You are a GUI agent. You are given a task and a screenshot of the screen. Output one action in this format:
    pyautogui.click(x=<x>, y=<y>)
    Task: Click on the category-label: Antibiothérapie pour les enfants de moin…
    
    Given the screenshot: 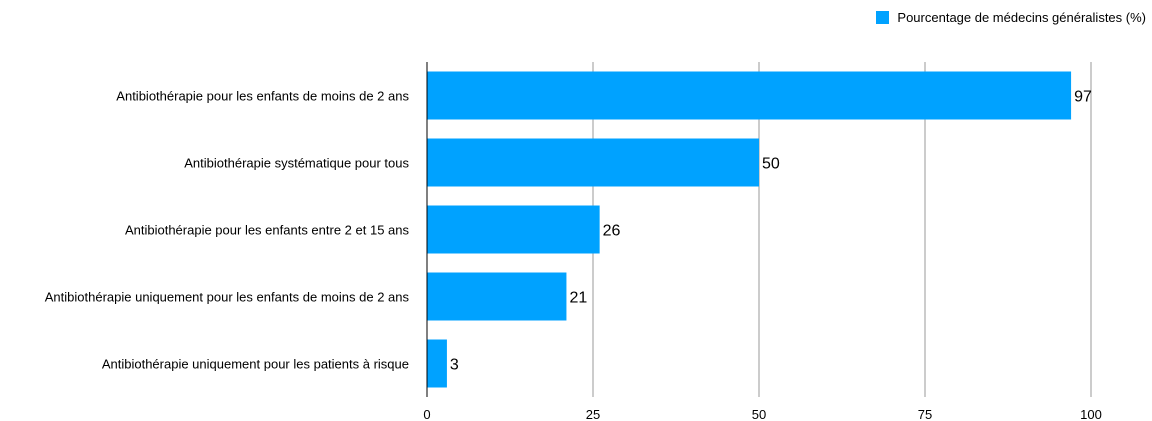 What is the action you would take?
    pyautogui.click(x=262, y=96)
    